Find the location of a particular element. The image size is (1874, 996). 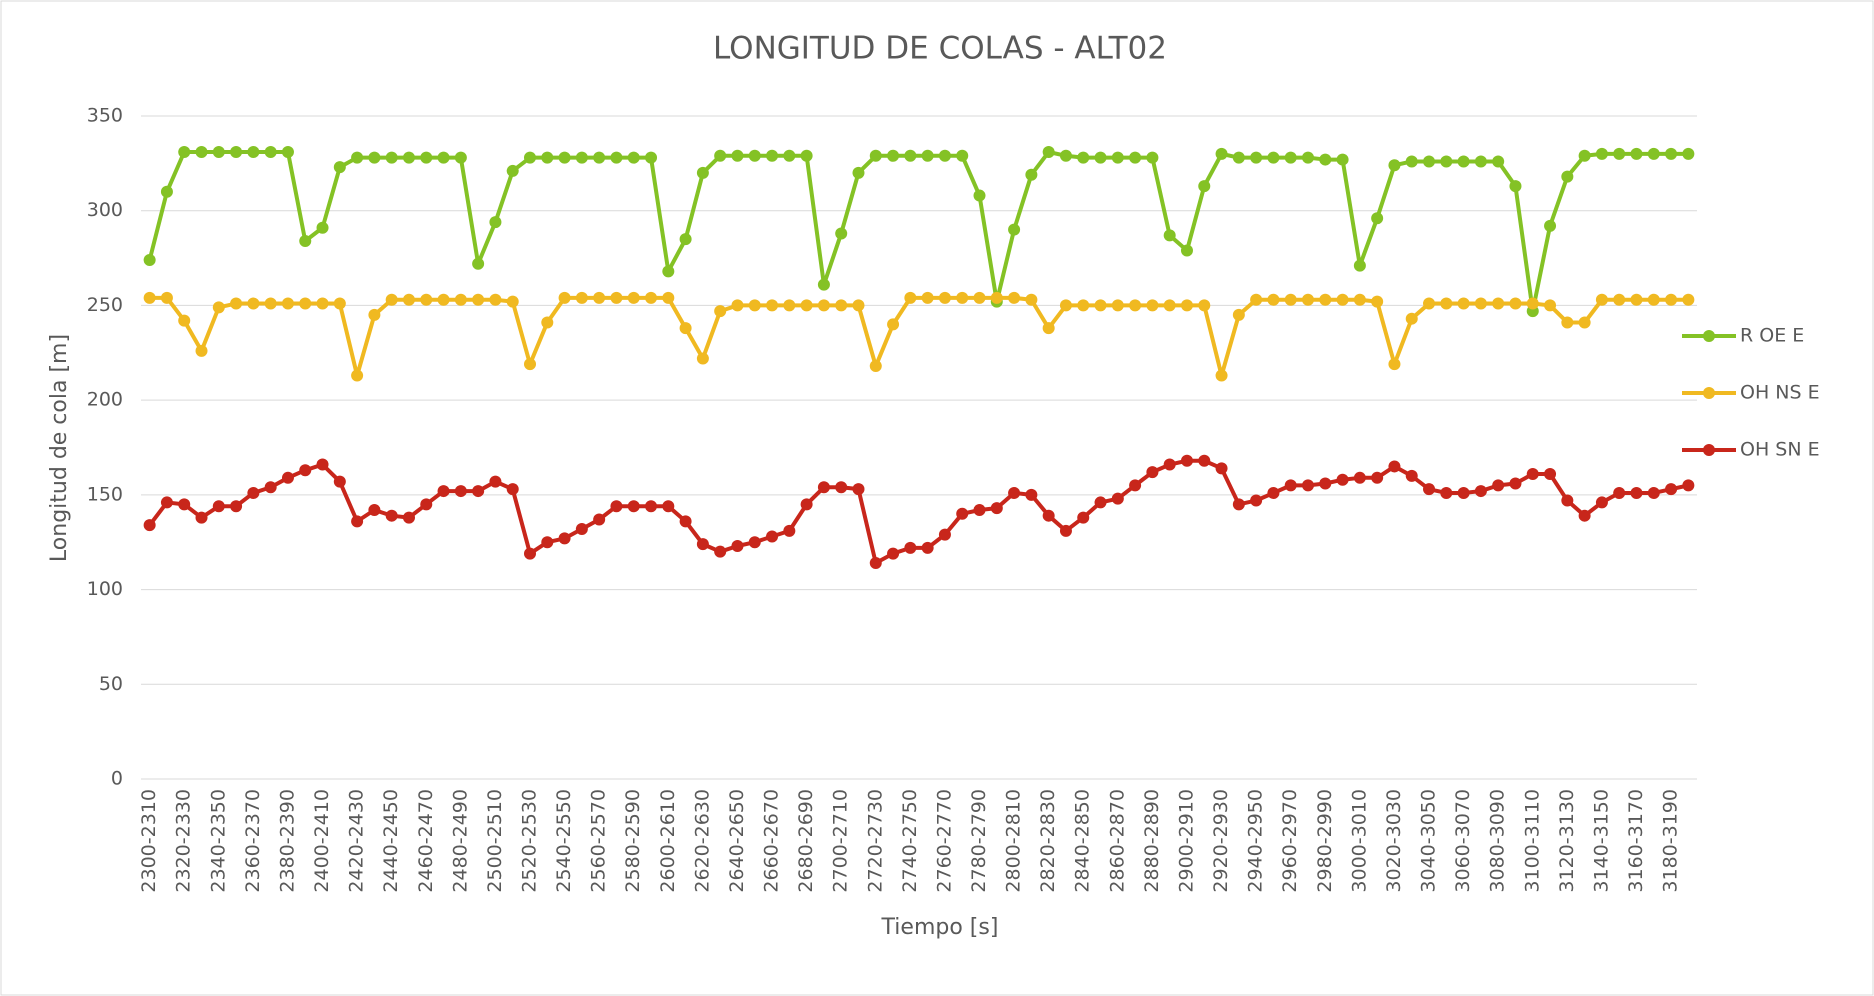

x-tick-label: 2980-2990 is located at coordinates (1325, 841).